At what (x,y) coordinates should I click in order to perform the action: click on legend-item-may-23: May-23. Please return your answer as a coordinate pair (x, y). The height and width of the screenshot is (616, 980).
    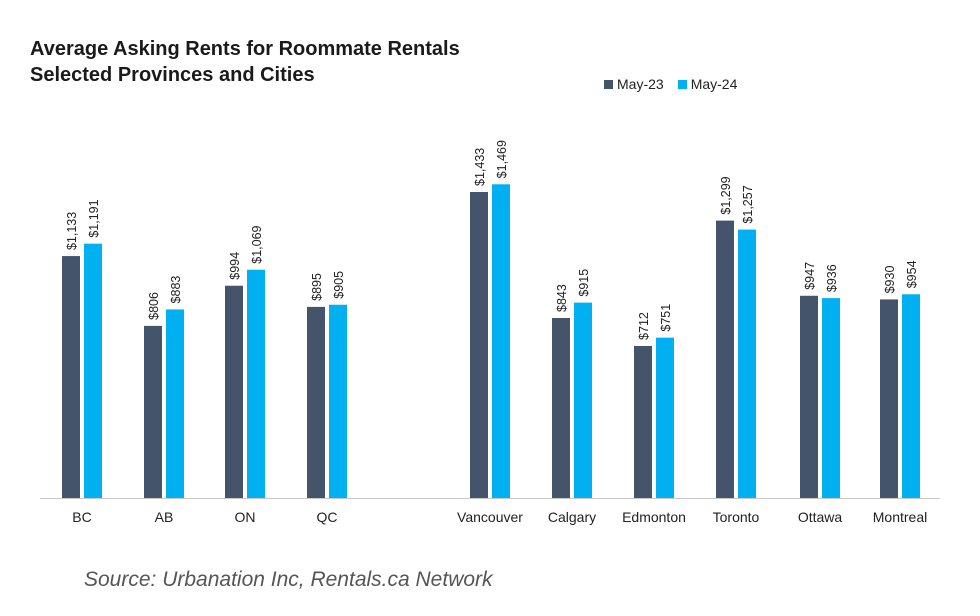
    Looking at the image, I should click on (634, 84).